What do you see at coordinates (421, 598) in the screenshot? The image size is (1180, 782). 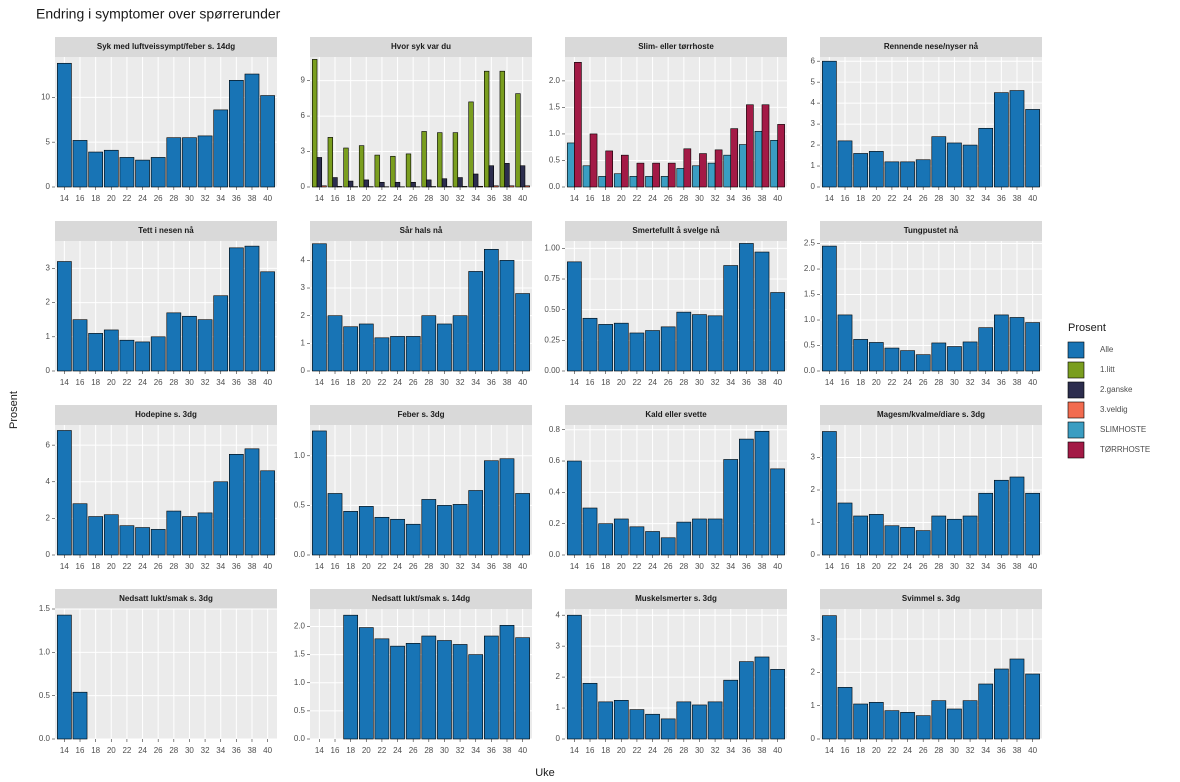 I see `panel-title: Nedsatt lukt/smak s. 14dg` at bounding box center [421, 598].